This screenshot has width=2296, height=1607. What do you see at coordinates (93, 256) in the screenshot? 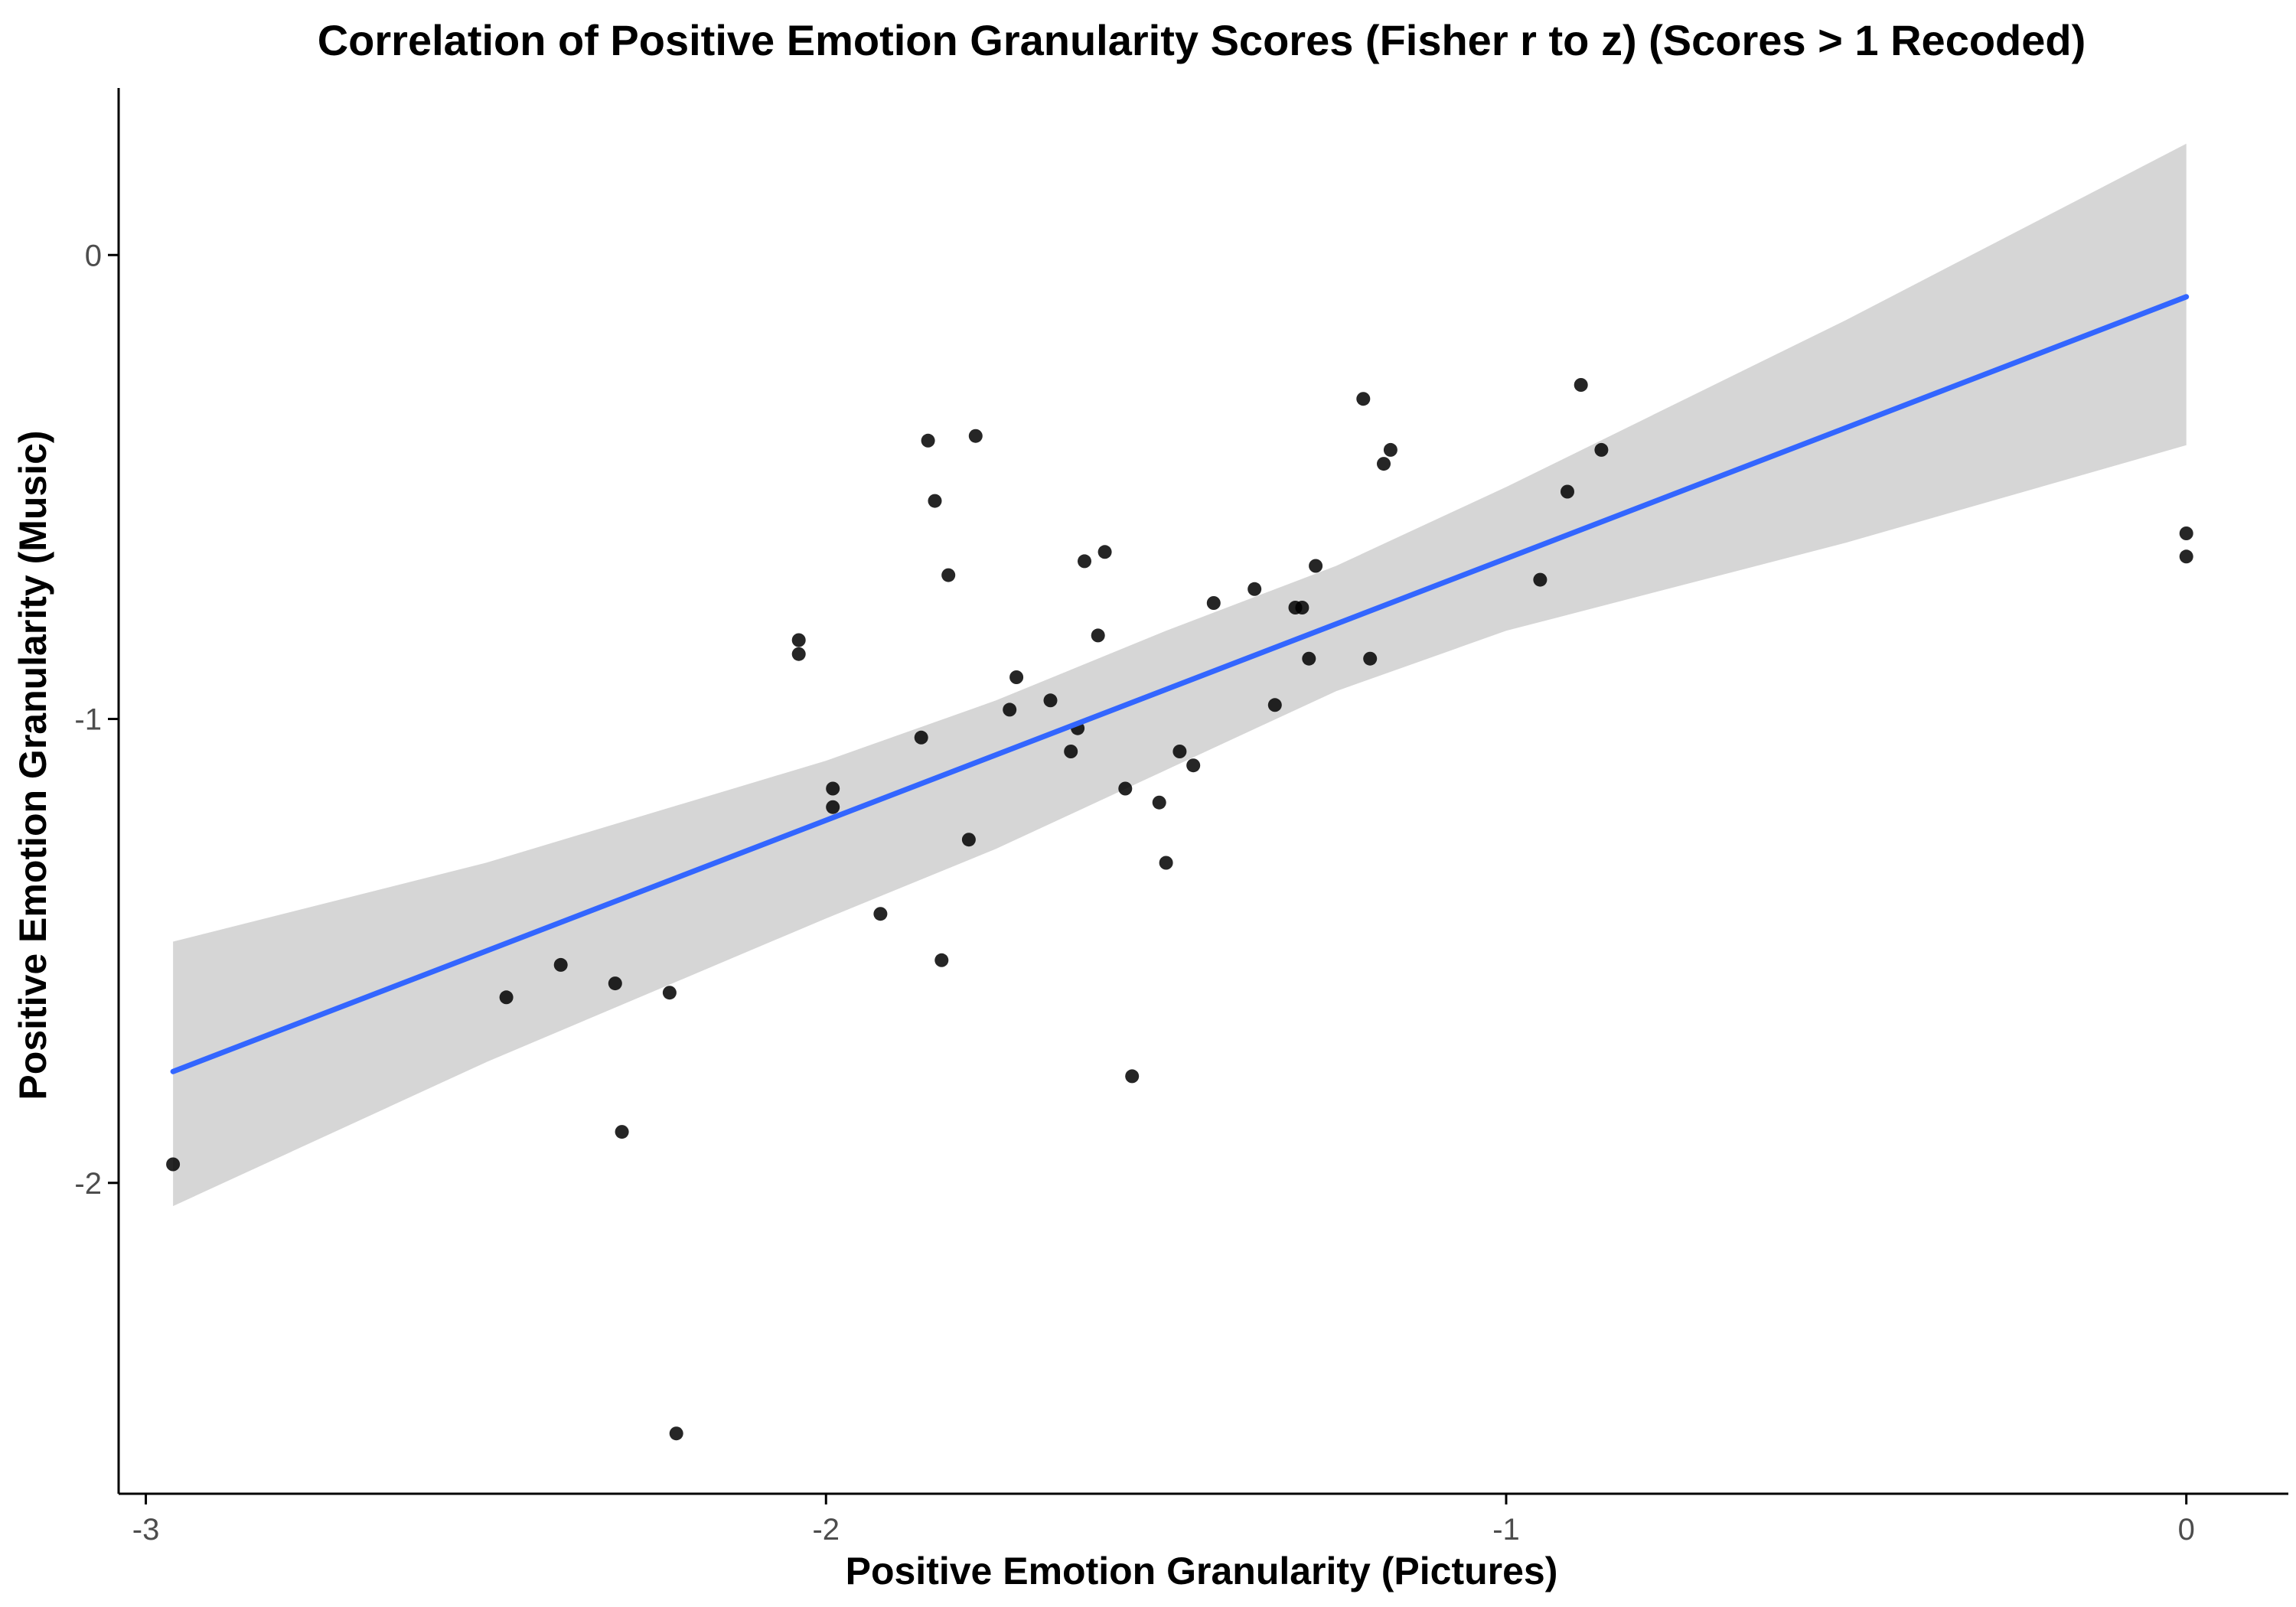
I see `y-tick-label: 0` at bounding box center [93, 256].